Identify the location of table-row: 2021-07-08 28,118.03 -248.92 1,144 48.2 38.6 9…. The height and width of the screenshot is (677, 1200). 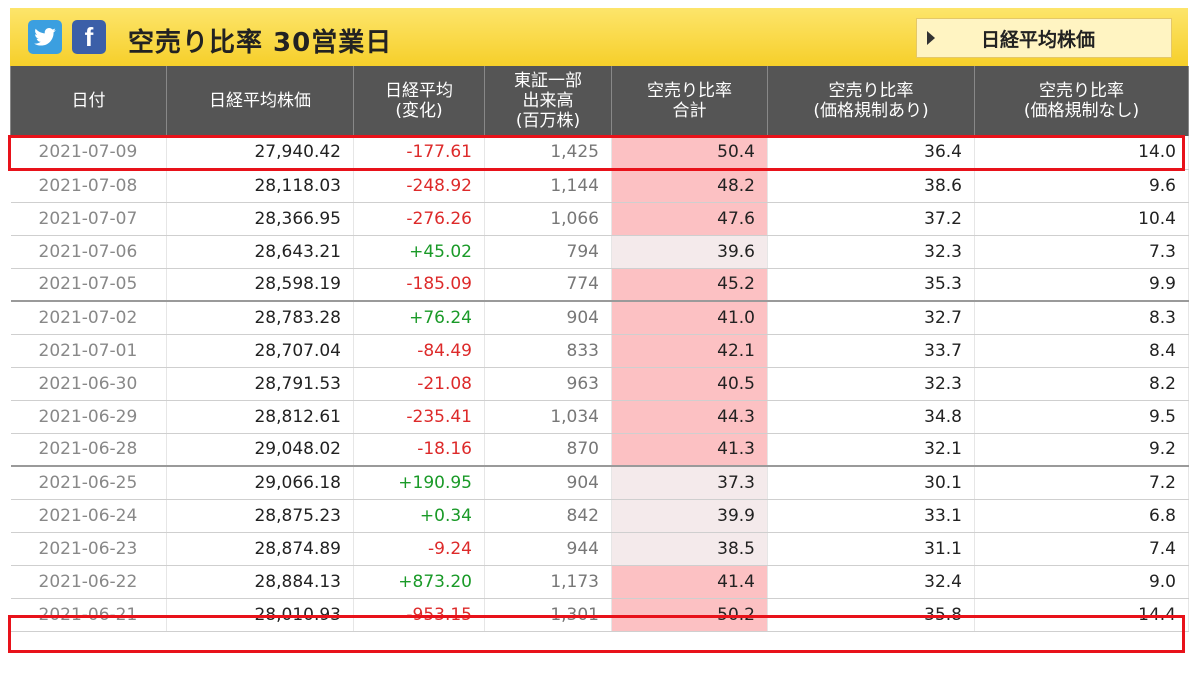
(599, 186).